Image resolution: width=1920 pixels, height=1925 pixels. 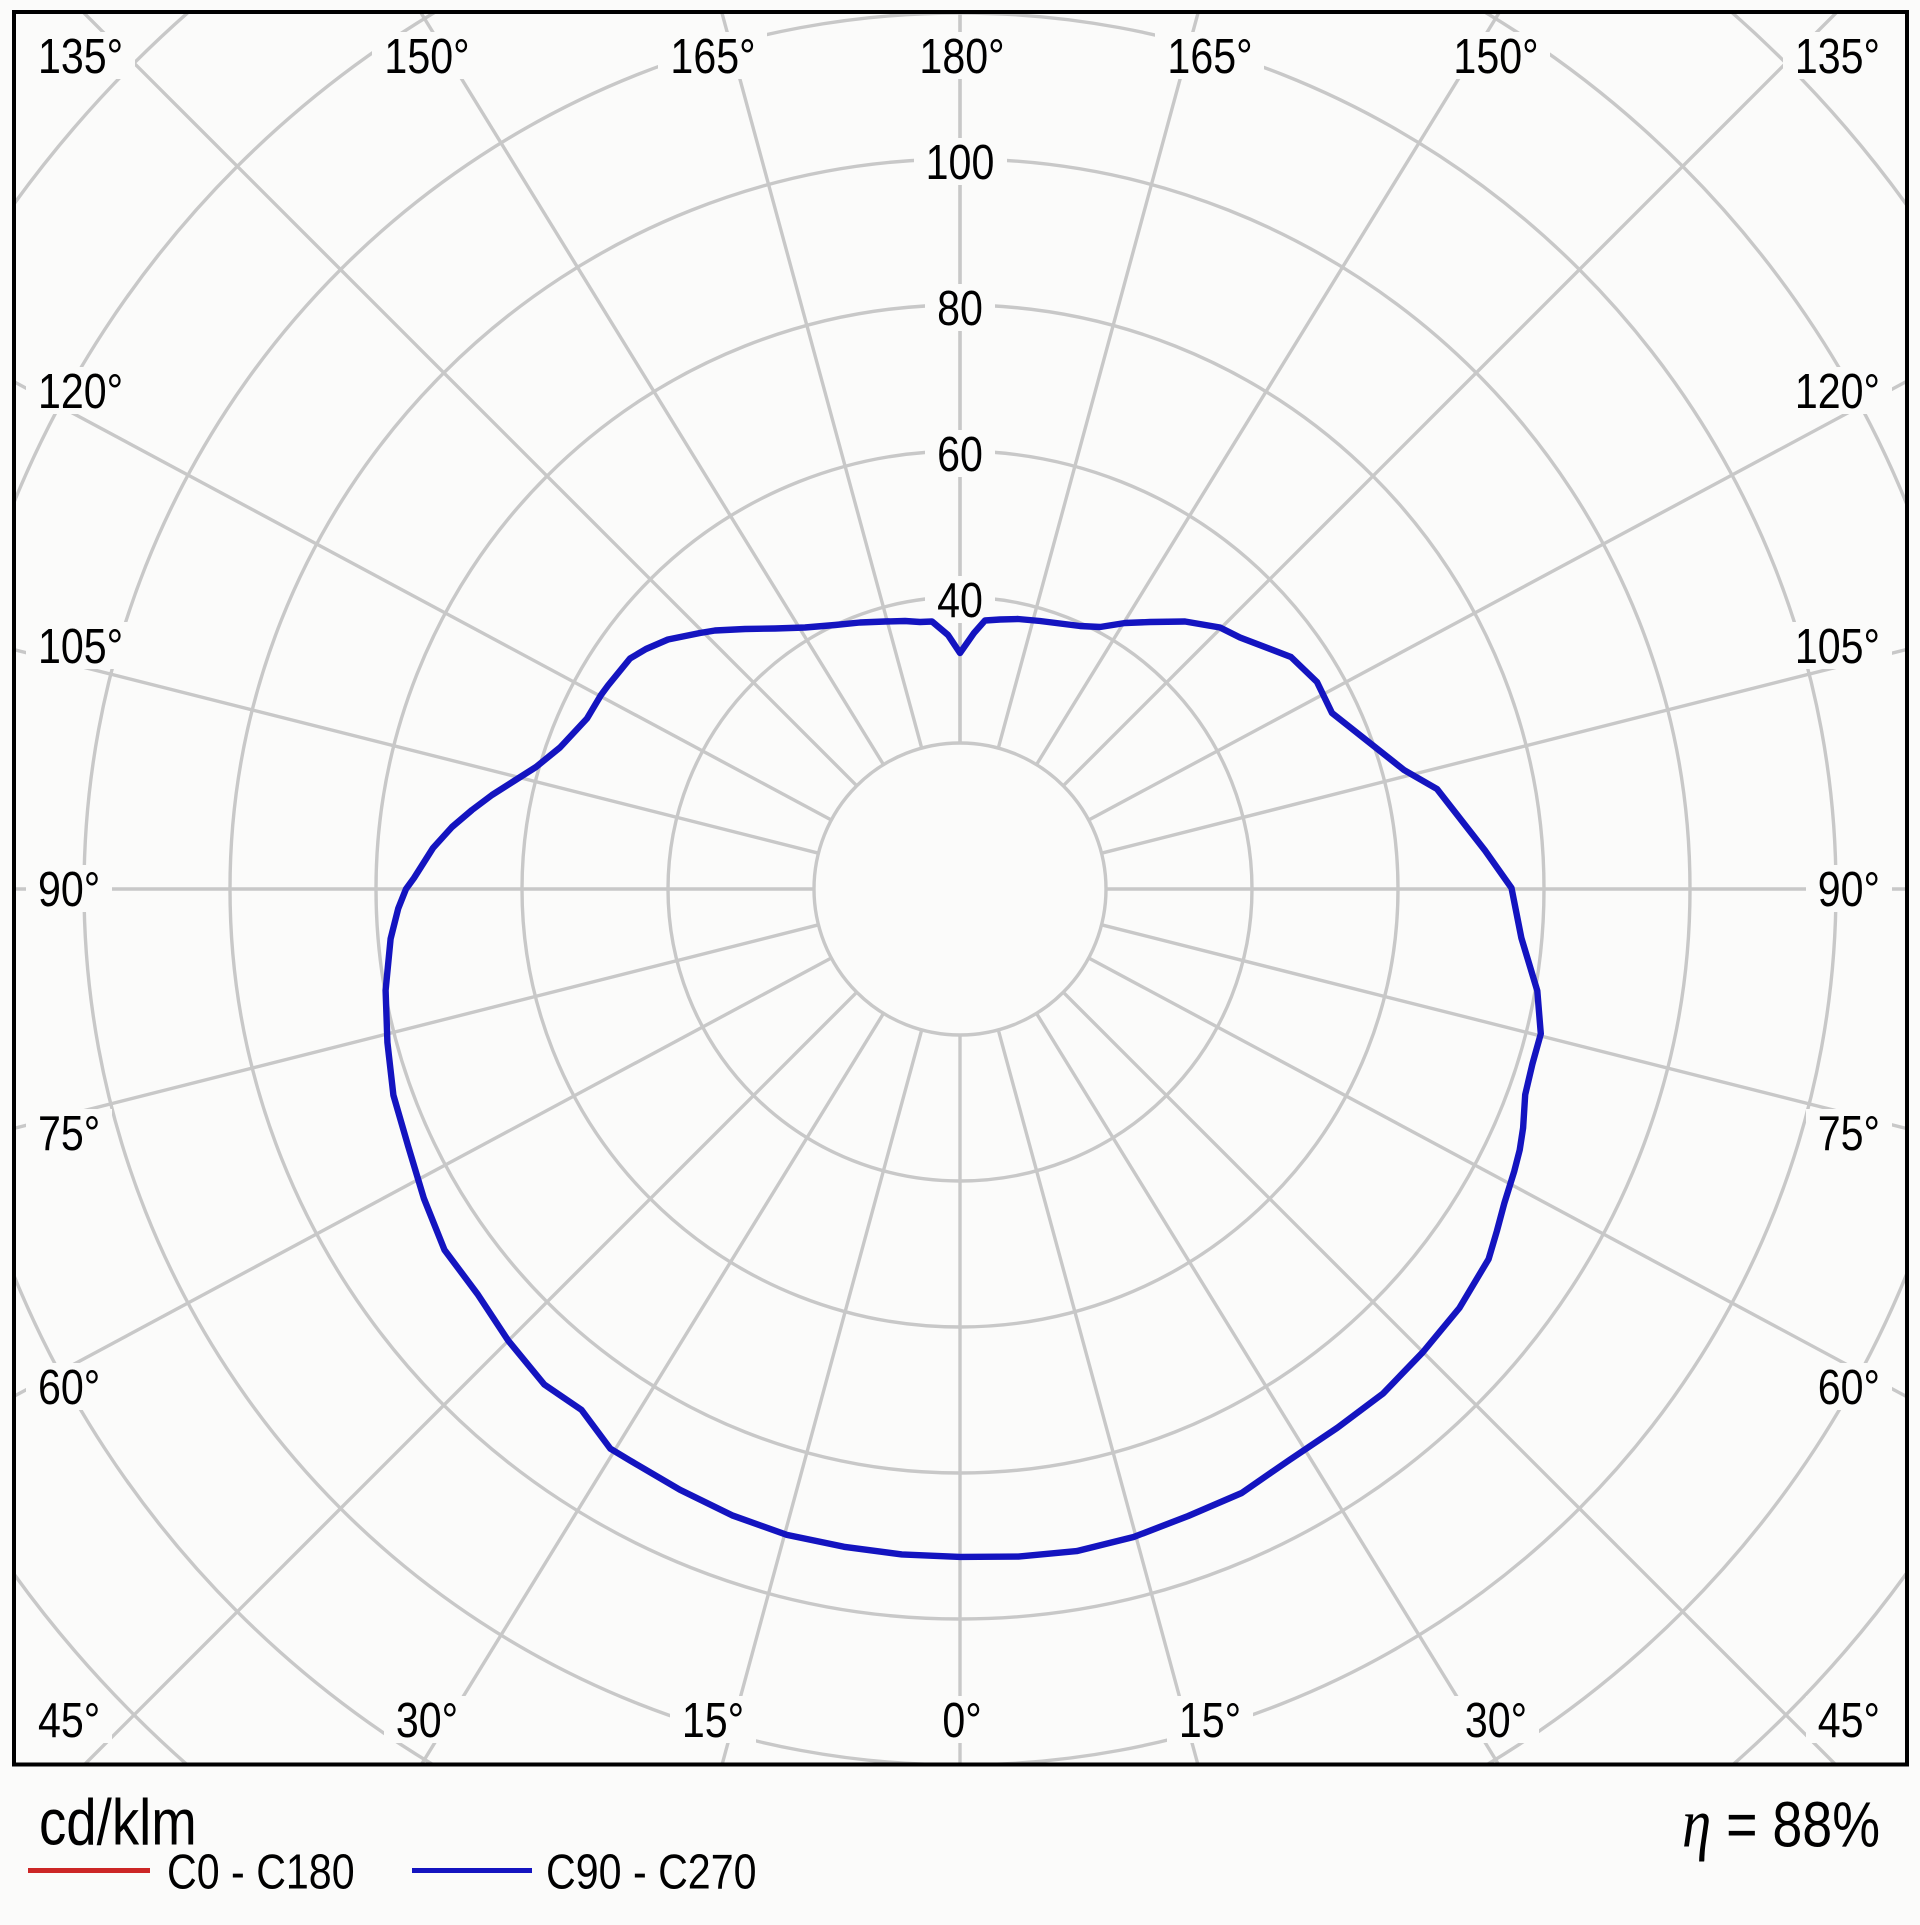 I want to click on svg-text: η = 88%, so click(x=1781, y=1823).